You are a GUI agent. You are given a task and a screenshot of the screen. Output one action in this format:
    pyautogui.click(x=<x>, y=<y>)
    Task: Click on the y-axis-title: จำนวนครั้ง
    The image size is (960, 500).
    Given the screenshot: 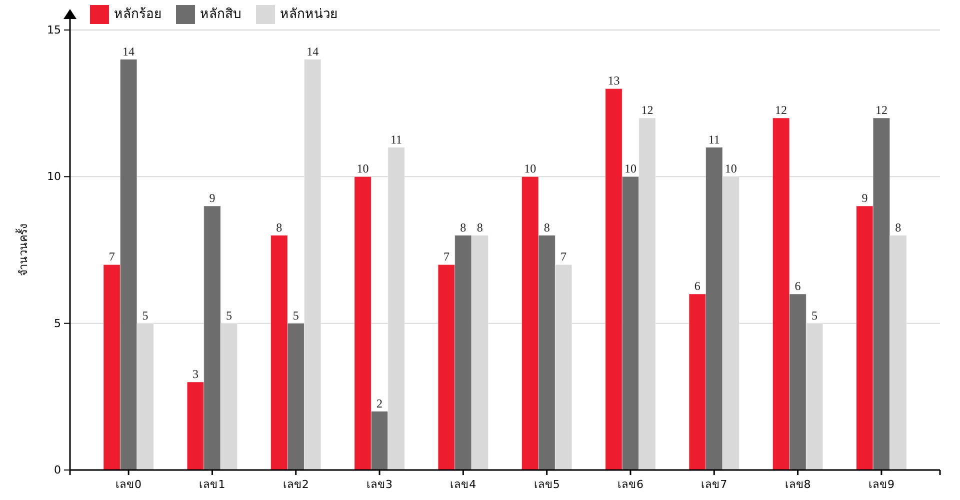 What is the action you would take?
    pyautogui.click(x=22, y=250)
    